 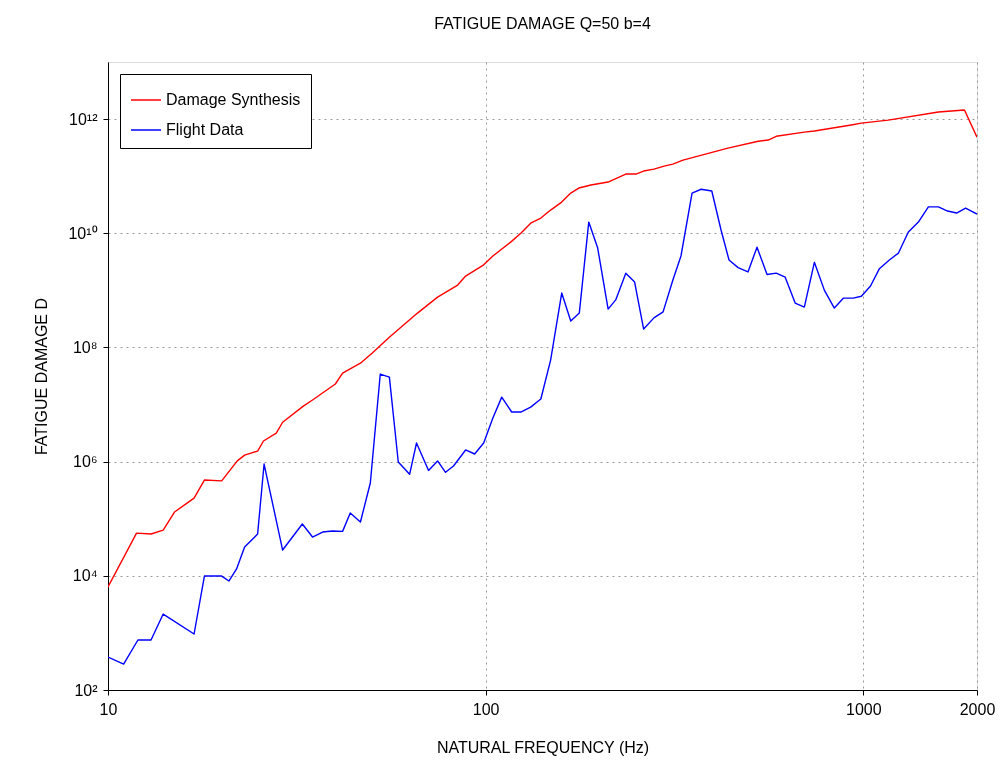 What do you see at coordinates (85, 576) in the screenshot?
I see `y-tick-label: 10⁴` at bounding box center [85, 576].